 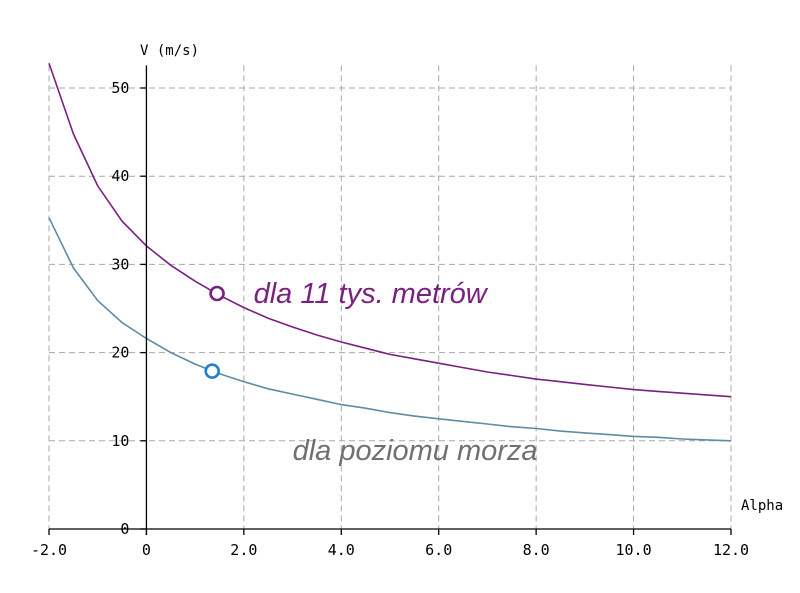 What do you see at coordinates (634, 550) in the screenshot?
I see `x-tick-label: 10.0` at bounding box center [634, 550].